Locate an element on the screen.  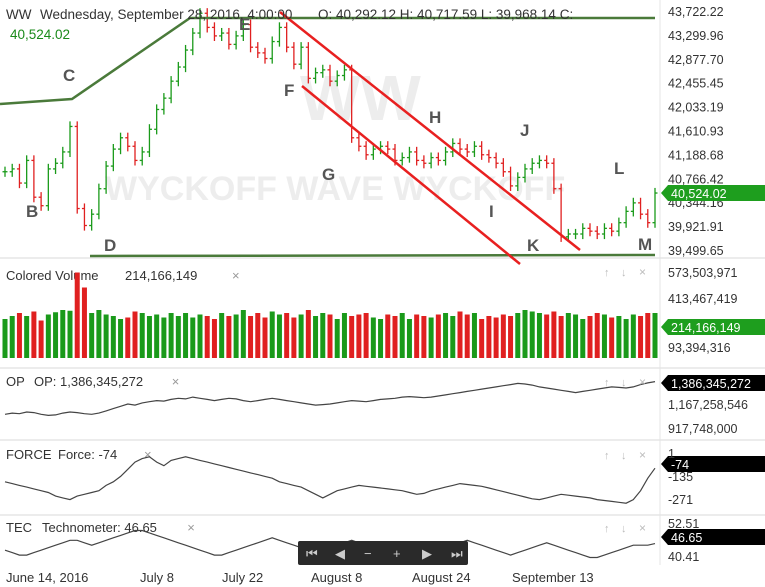
wave-label-I: I is located at coordinates (491, 211).